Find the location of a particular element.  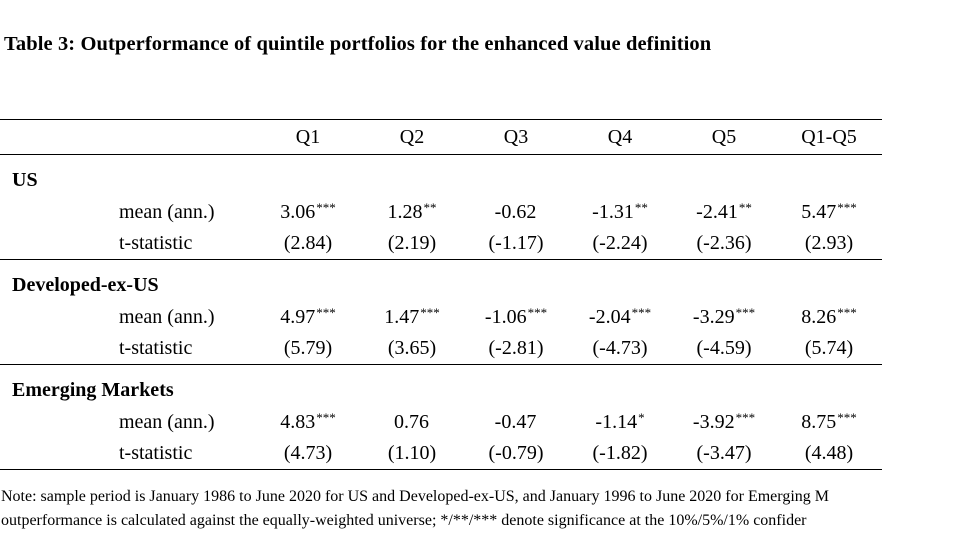

column-header-row: Q1 Q2 Q3 Q4 Q5 Q1-Q5 is located at coordinates (441, 137).